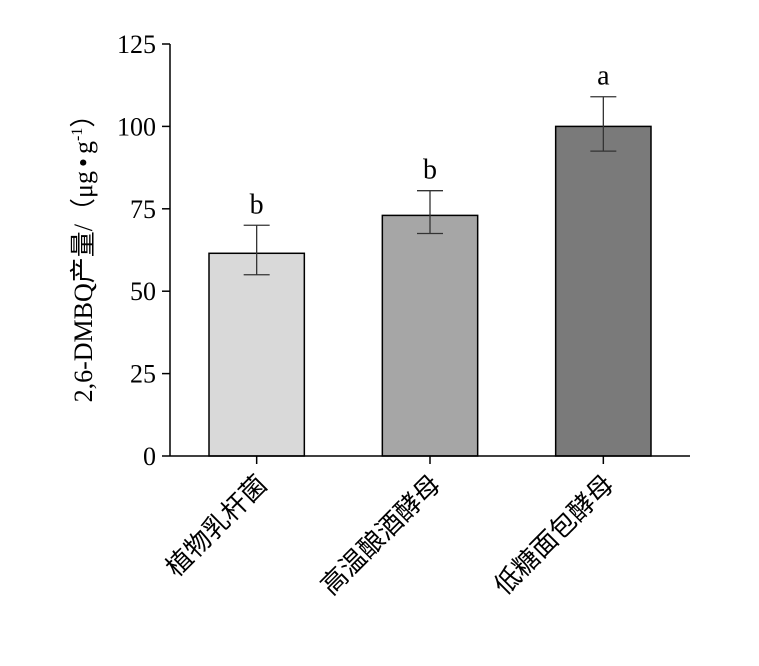 The width and height of the screenshot is (759, 666). I want to click on y-axis-title-sup: -1, so click(77, 134).